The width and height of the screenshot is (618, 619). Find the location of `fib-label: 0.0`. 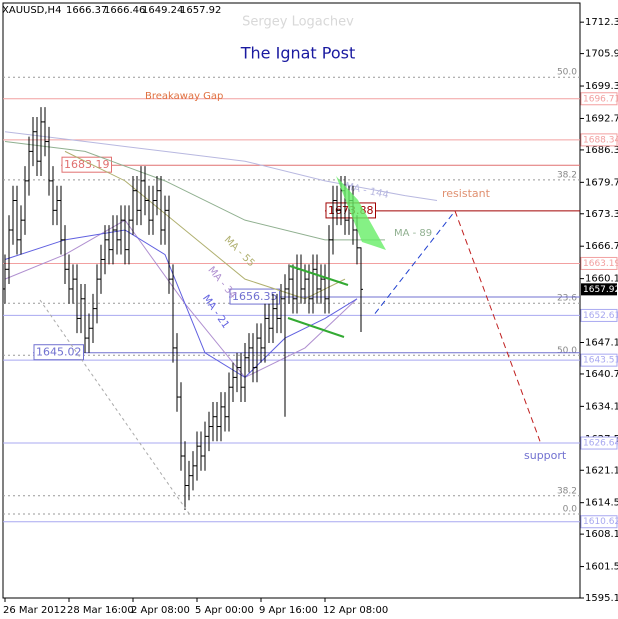

fib-label: 0.0 is located at coordinates (570, 509).